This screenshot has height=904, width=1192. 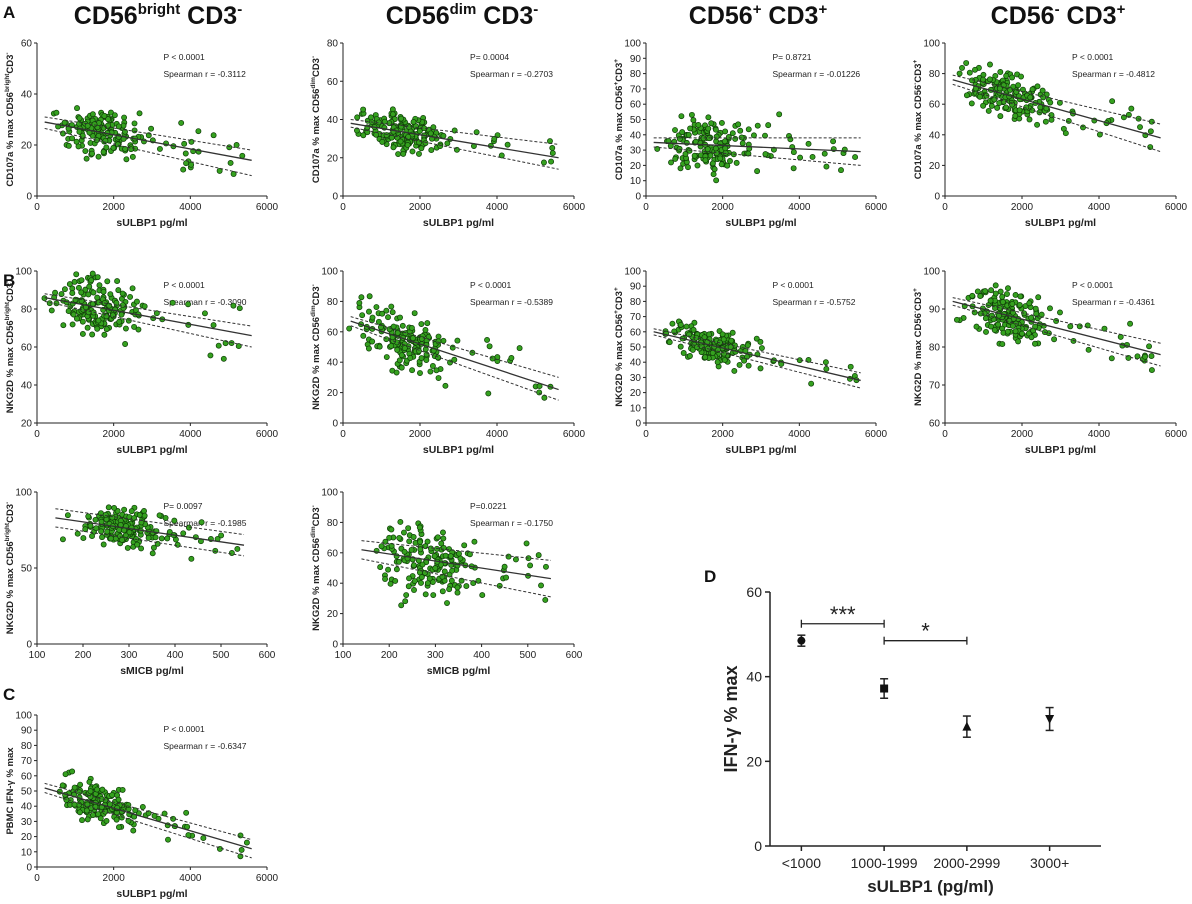 I want to click on spearman-r: Spearman r = -0.2703, so click(x=511, y=74).